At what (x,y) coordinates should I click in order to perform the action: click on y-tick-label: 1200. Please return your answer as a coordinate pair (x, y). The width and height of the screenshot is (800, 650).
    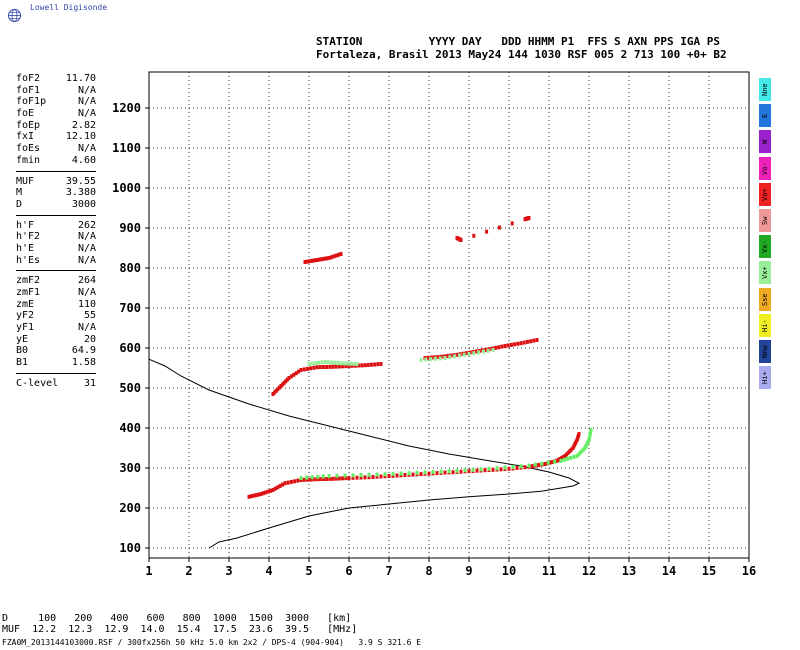
    Looking at the image, I should click on (126, 108).